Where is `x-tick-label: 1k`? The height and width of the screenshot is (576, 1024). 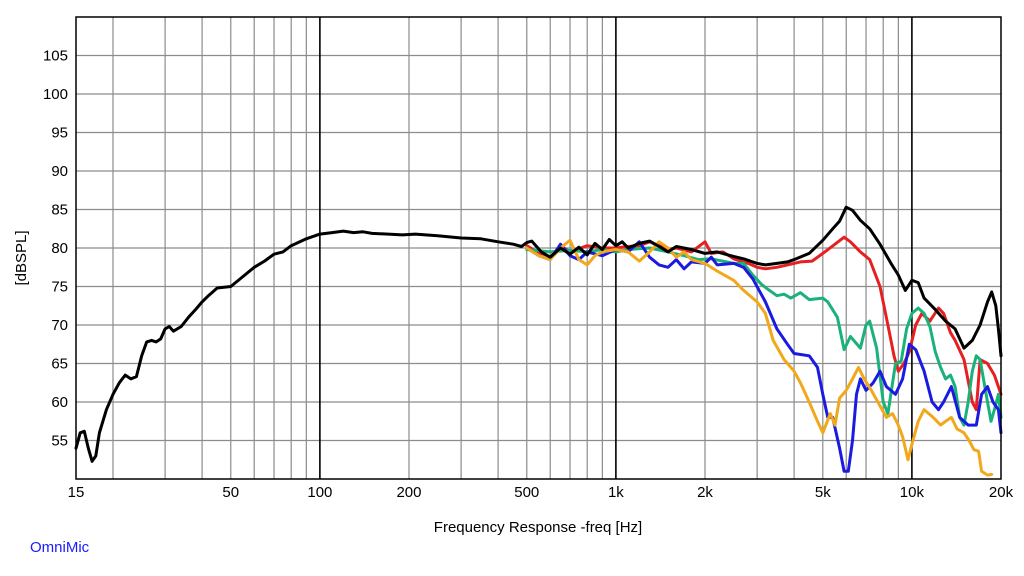
x-tick-label: 1k is located at coordinates (616, 492).